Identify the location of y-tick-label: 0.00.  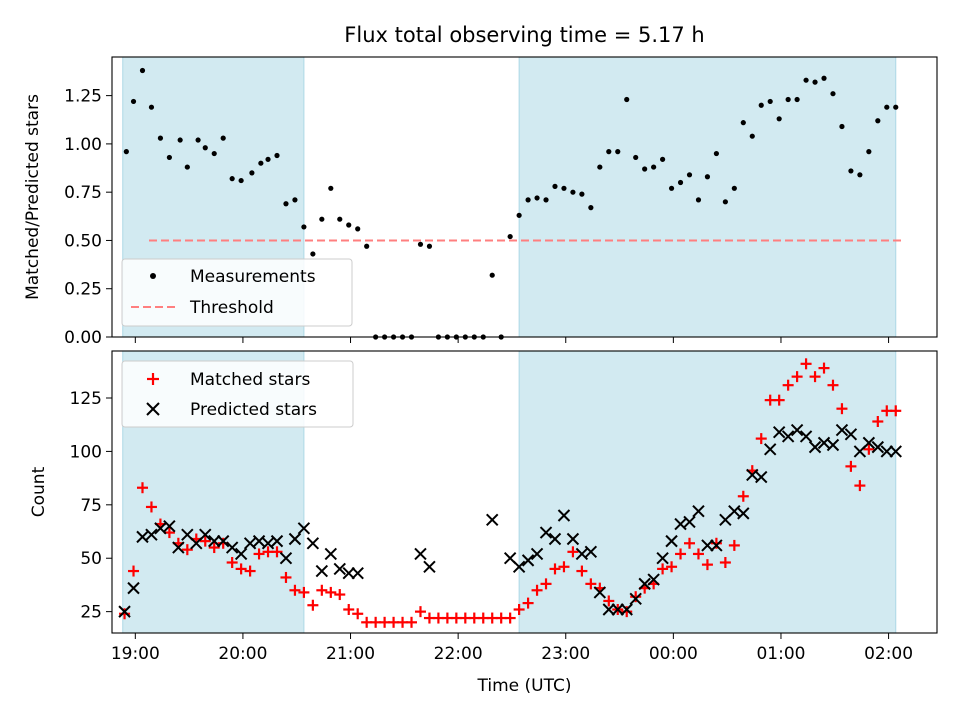
(83, 338).